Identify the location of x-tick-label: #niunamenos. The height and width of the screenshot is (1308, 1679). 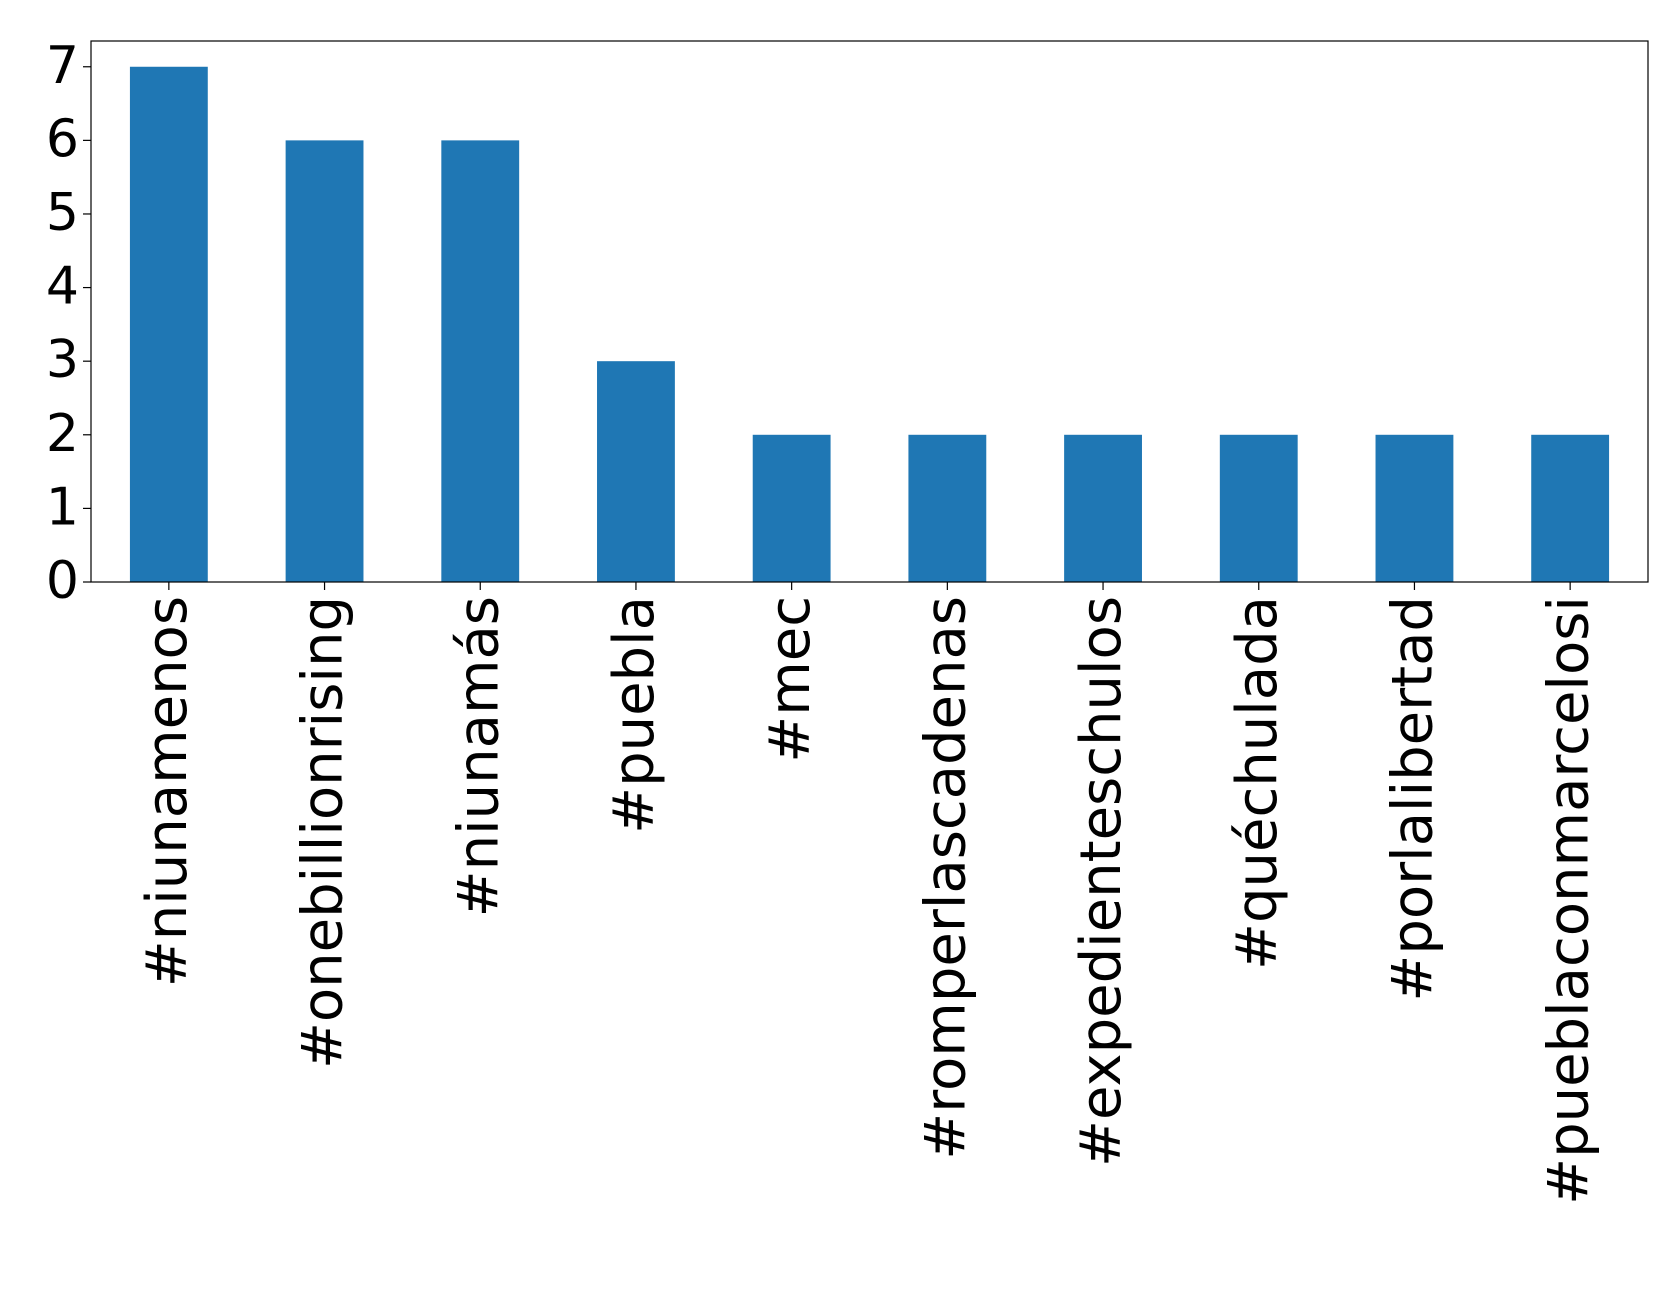
(167, 791).